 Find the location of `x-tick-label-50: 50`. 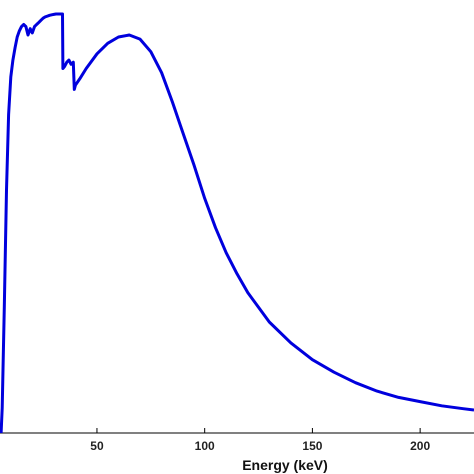

x-tick-label-50: 50 is located at coordinates (97, 446).